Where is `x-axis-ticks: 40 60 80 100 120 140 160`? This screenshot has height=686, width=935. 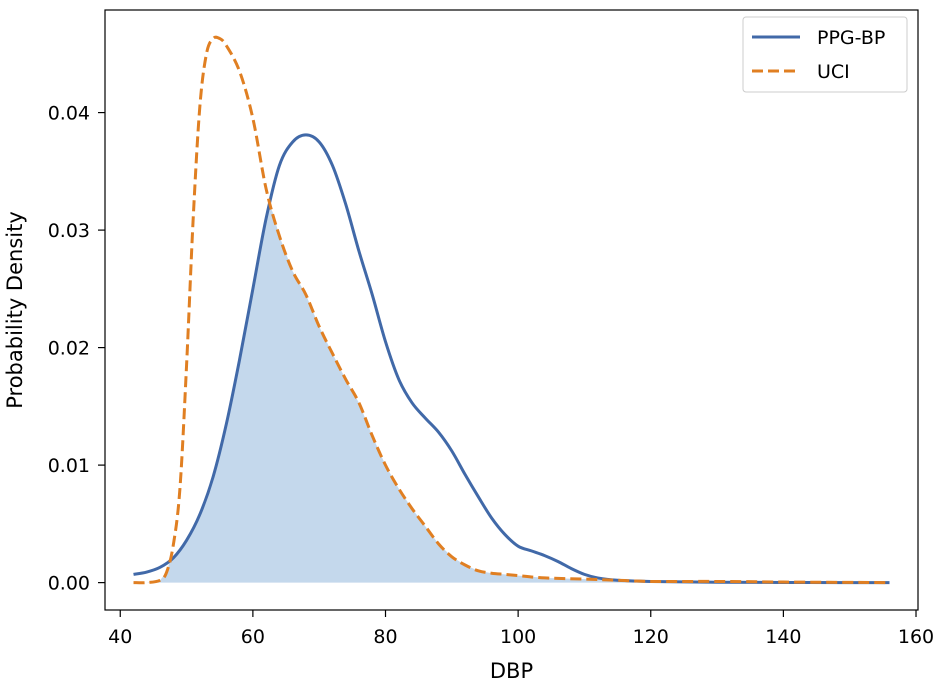
x-axis-ticks: 40 60 80 100 120 140 160 is located at coordinates (521, 629).